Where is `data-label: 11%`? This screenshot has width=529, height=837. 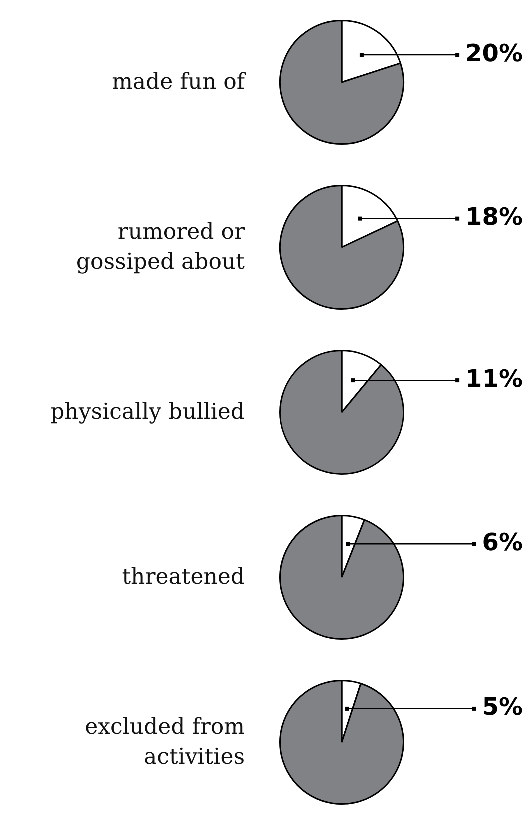
data-label: 11% is located at coordinates (495, 378).